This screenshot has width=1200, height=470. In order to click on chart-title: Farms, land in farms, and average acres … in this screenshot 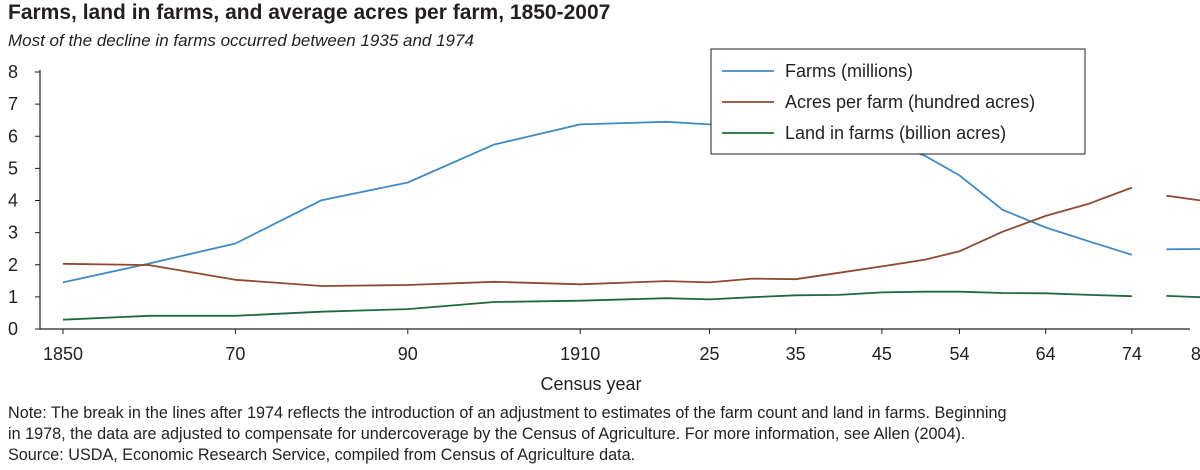, I will do `click(309, 12)`.